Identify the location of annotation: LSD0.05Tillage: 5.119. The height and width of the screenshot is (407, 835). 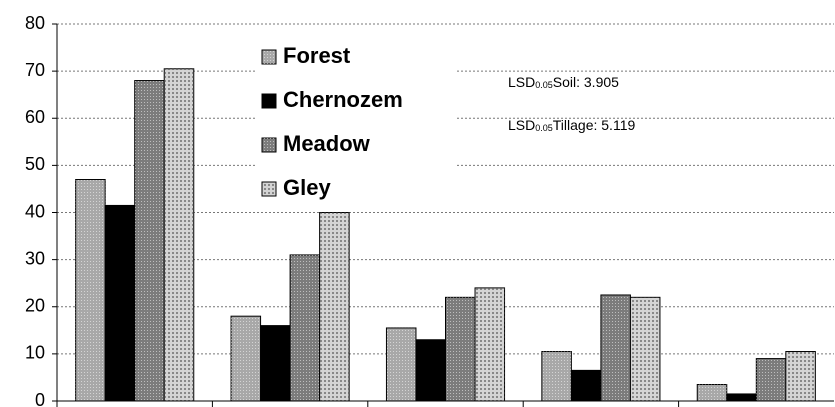
(571, 125).